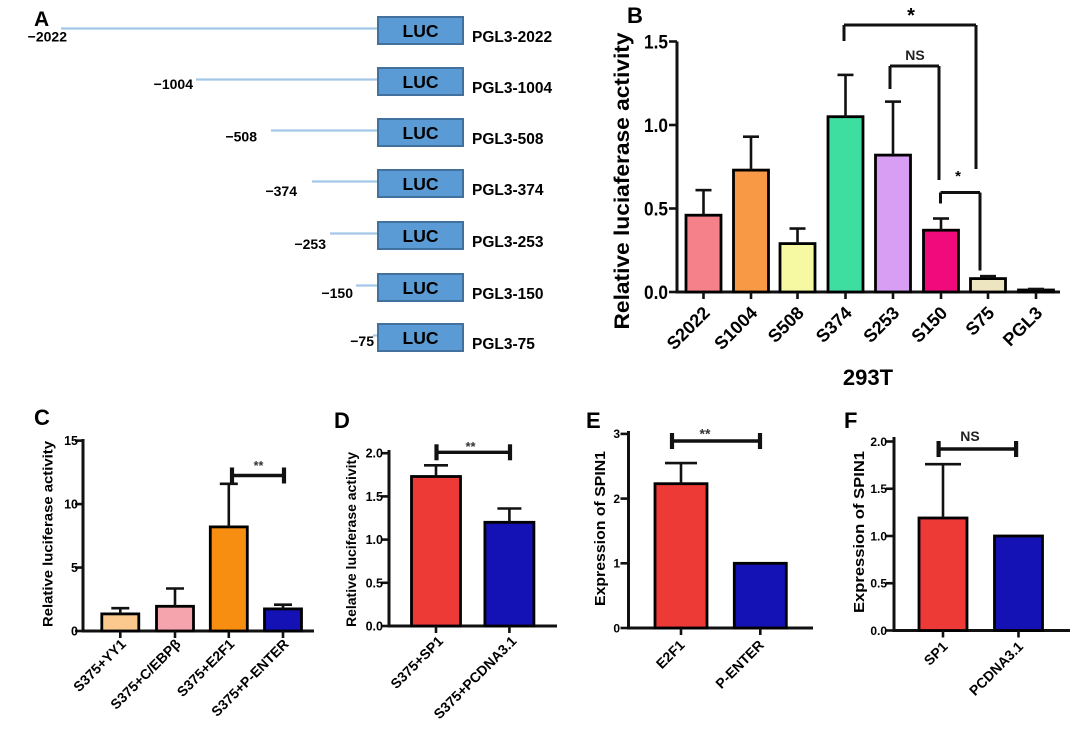 This screenshot has height=731, width=1080. Describe the element at coordinates (616, 434) in the screenshot. I see `svg-text: 3` at that location.